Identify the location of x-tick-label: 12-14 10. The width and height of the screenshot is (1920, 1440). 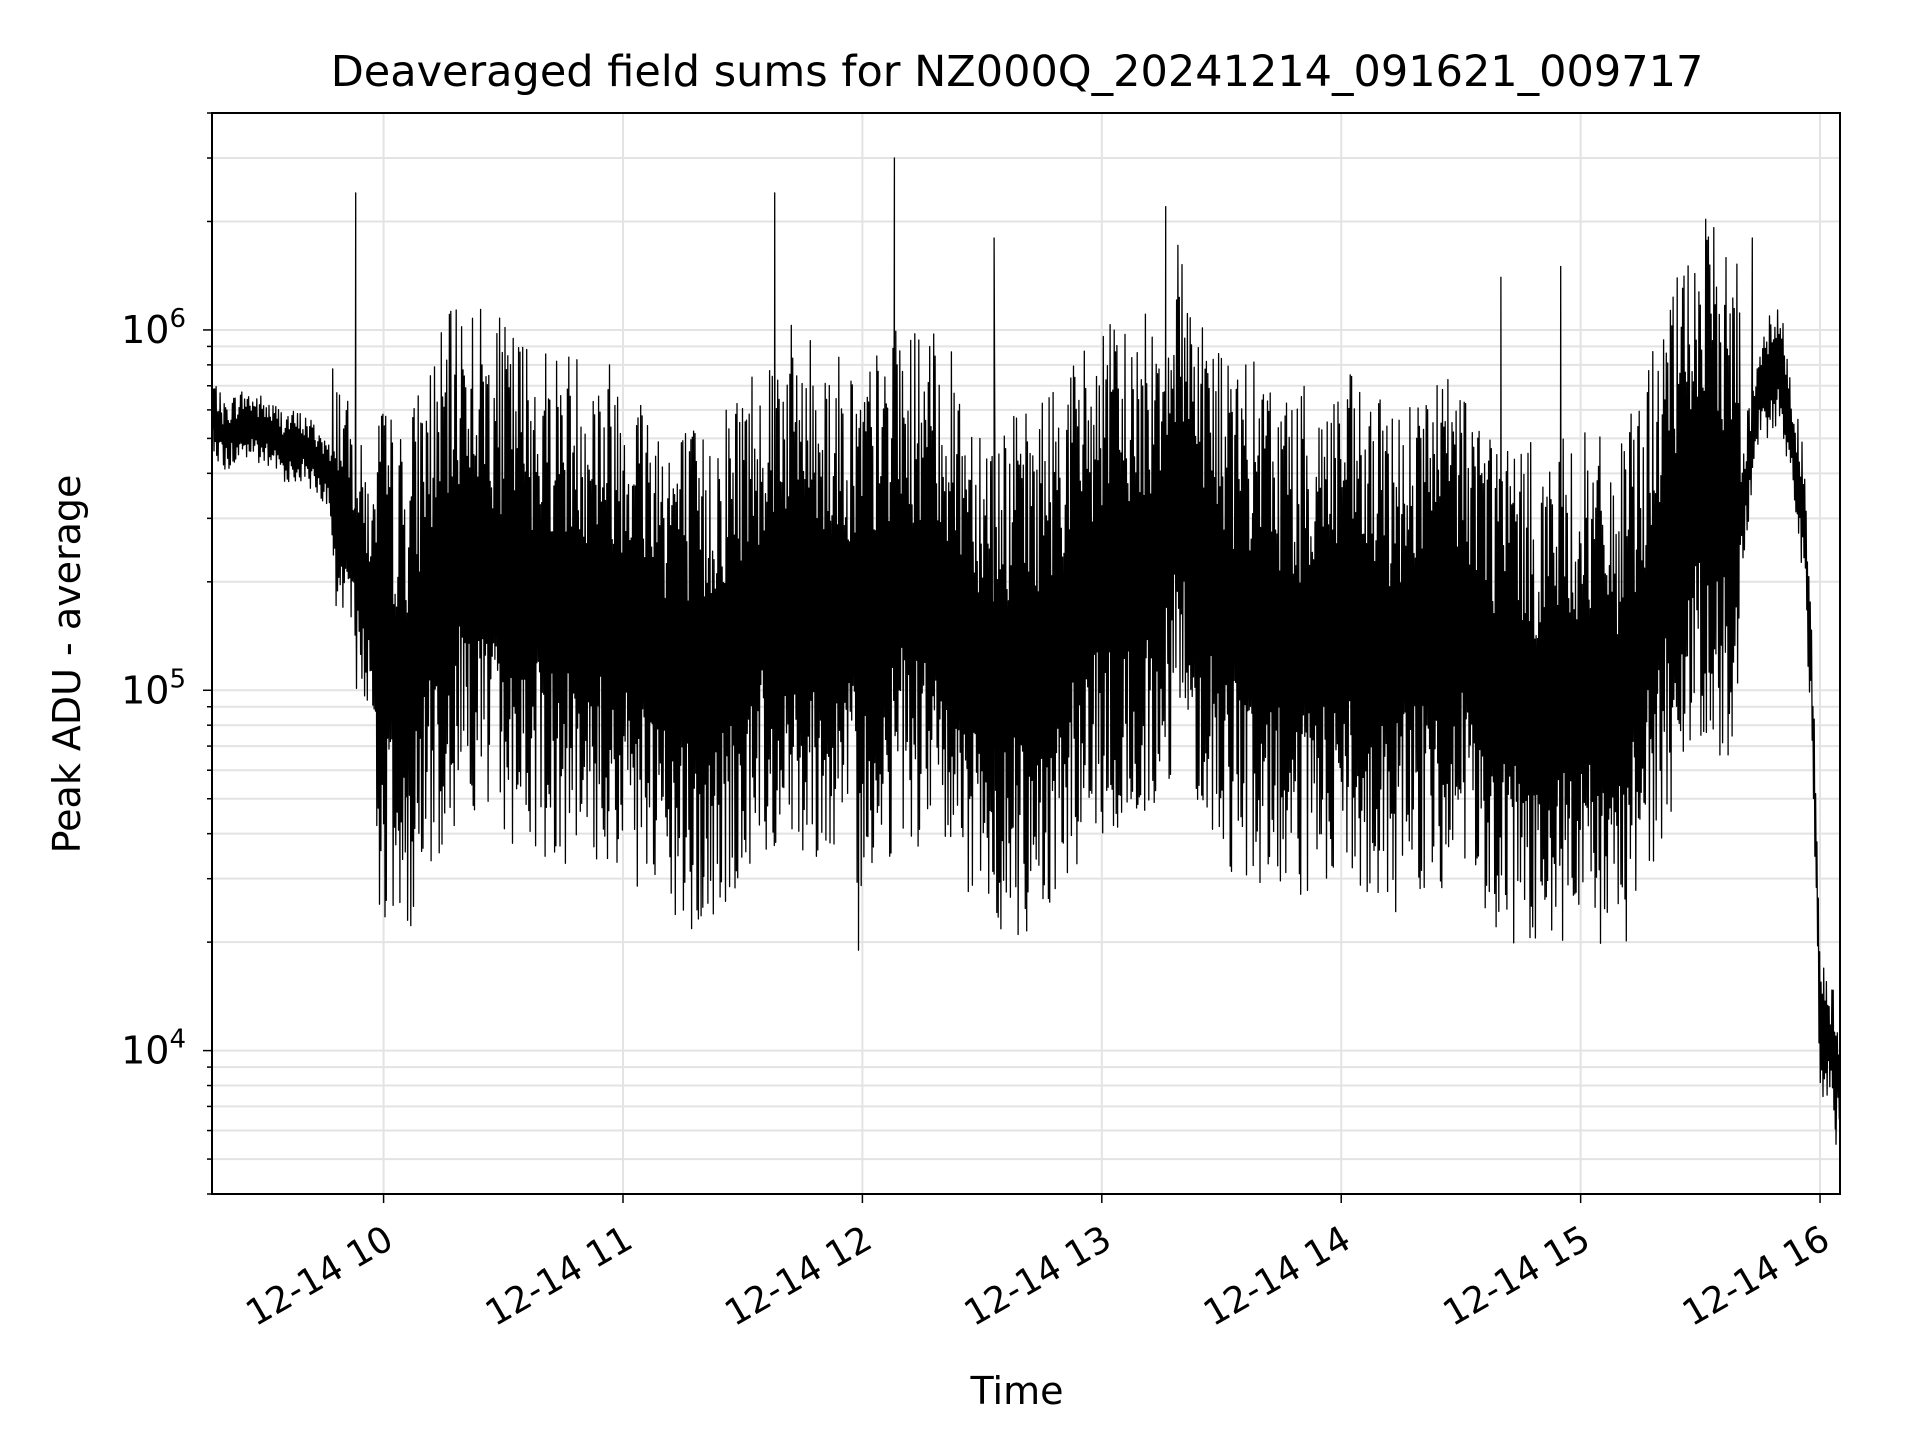
(319, 1276).